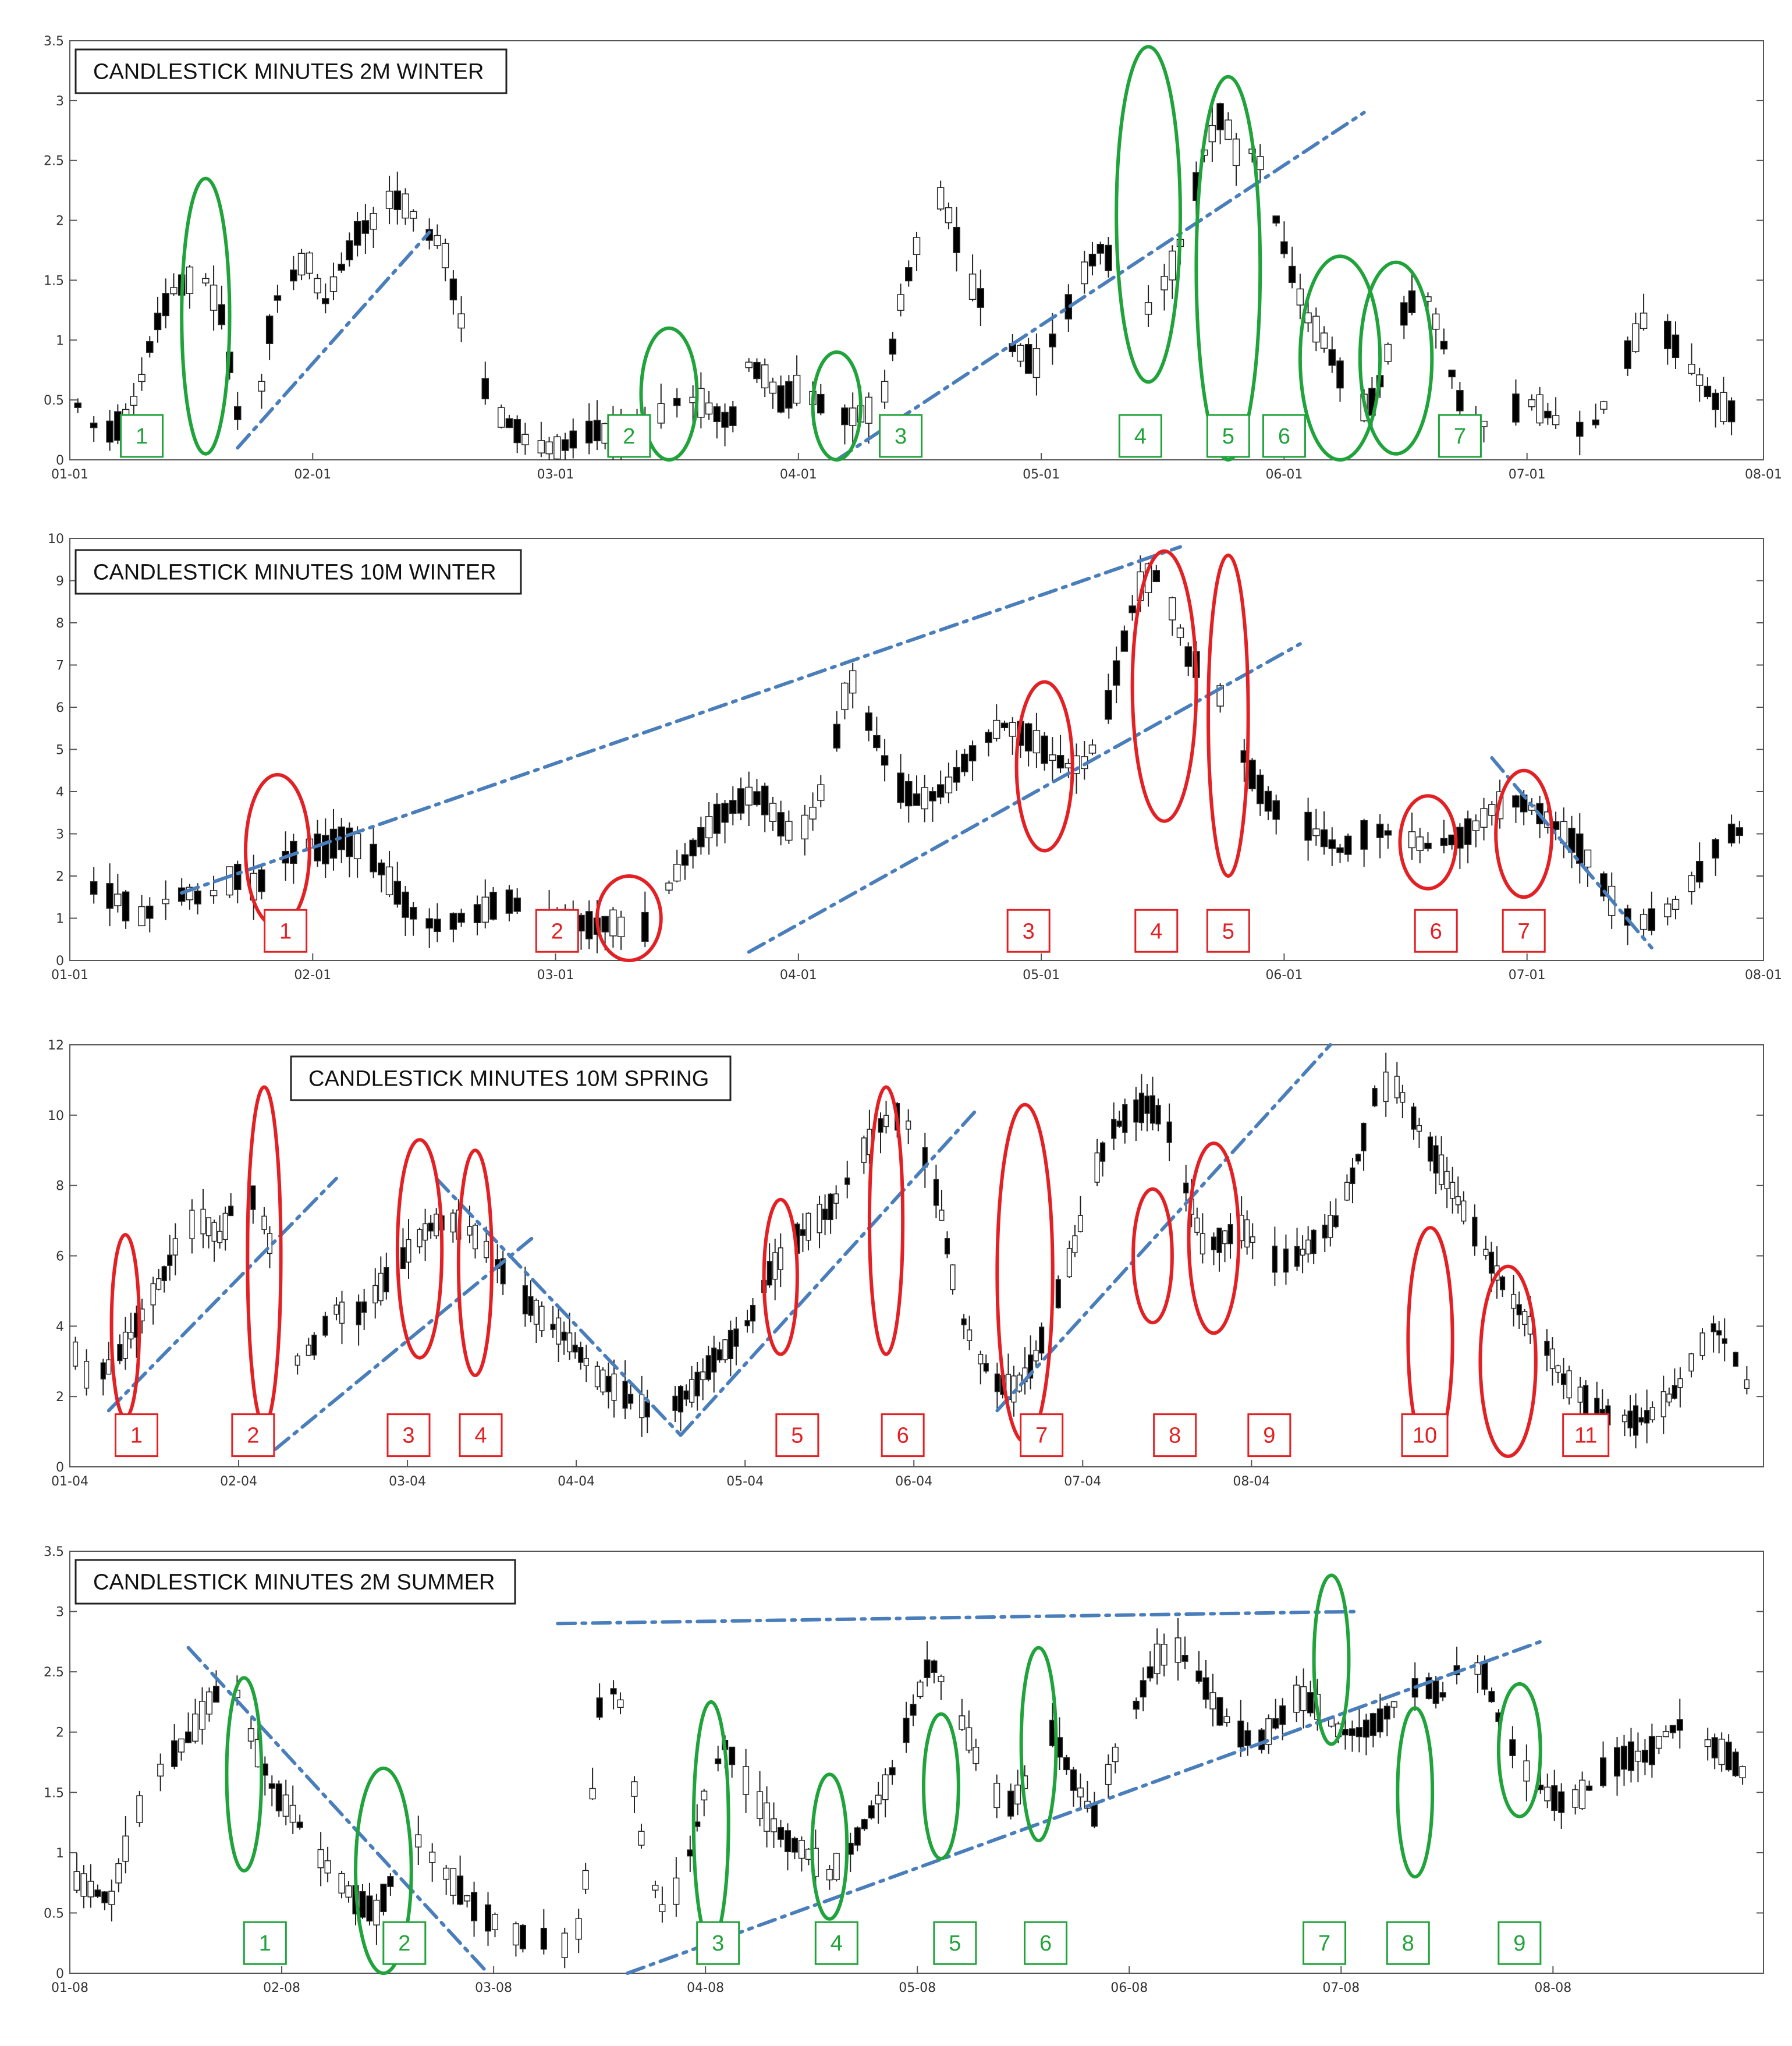 The image size is (1792, 2046). Describe the element at coordinates (493, 1988) in the screenshot. I see `x-tick-label: 03-08` at that location.